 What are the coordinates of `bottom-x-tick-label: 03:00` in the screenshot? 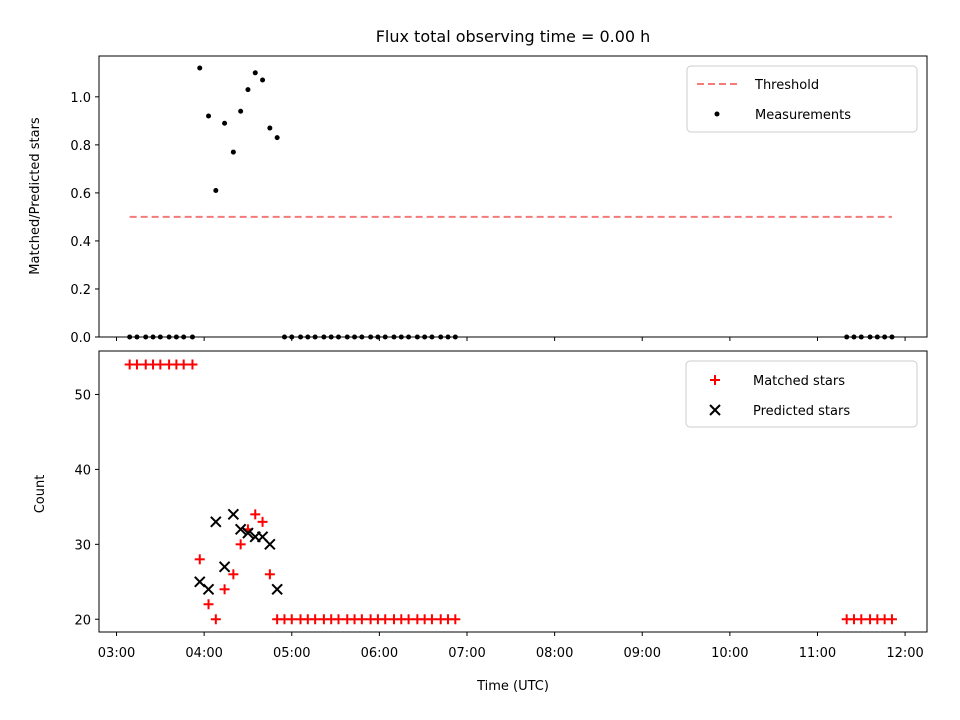 It's located at (116, 653).